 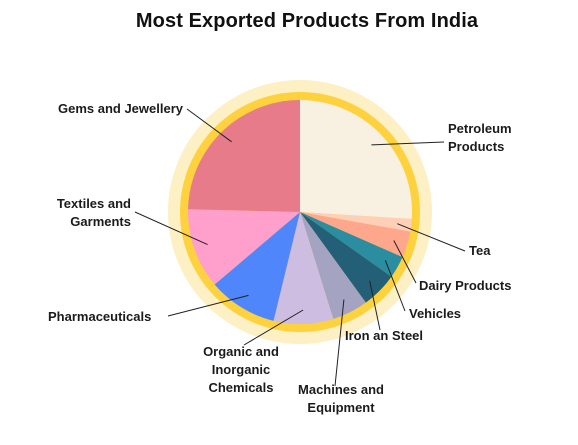 What do you see at coordinates (209, 125) in the screenshot?
I see `leader-line-gems-and-jewellery` at bounding box center [209, 125].